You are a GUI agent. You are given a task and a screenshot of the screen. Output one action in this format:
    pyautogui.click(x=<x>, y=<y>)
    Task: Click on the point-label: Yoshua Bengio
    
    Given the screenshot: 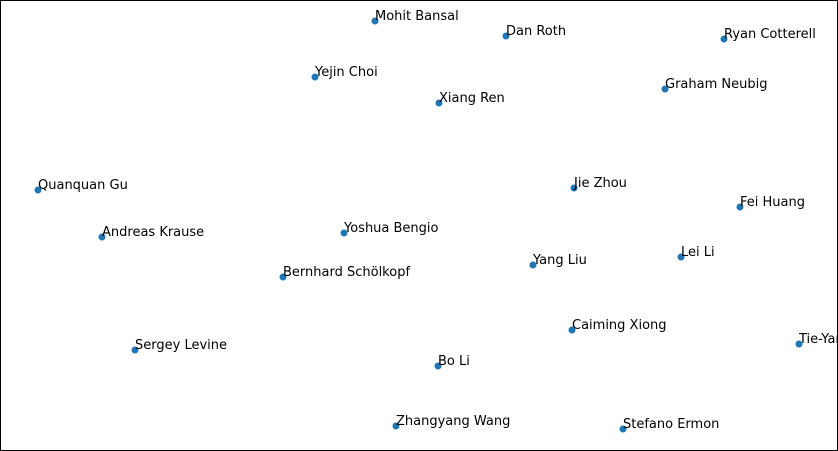 What is the action you would take?
    pyautogui.click(x=391, y=228)
    